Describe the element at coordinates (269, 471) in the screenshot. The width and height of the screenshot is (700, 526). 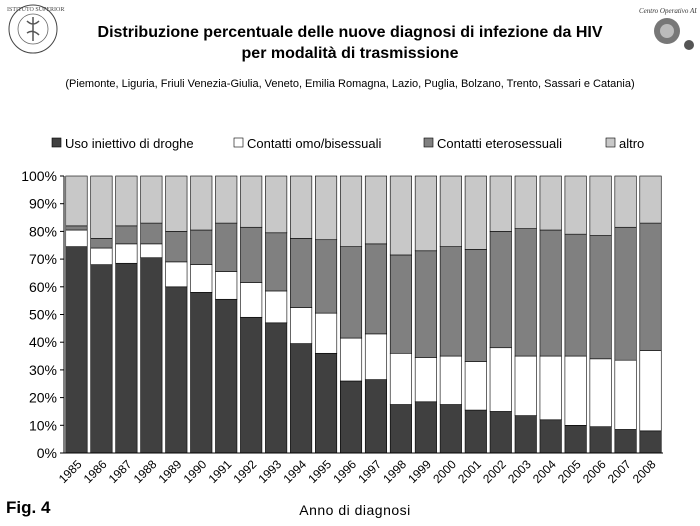
I see `x-tick-label: 1993` at that location.